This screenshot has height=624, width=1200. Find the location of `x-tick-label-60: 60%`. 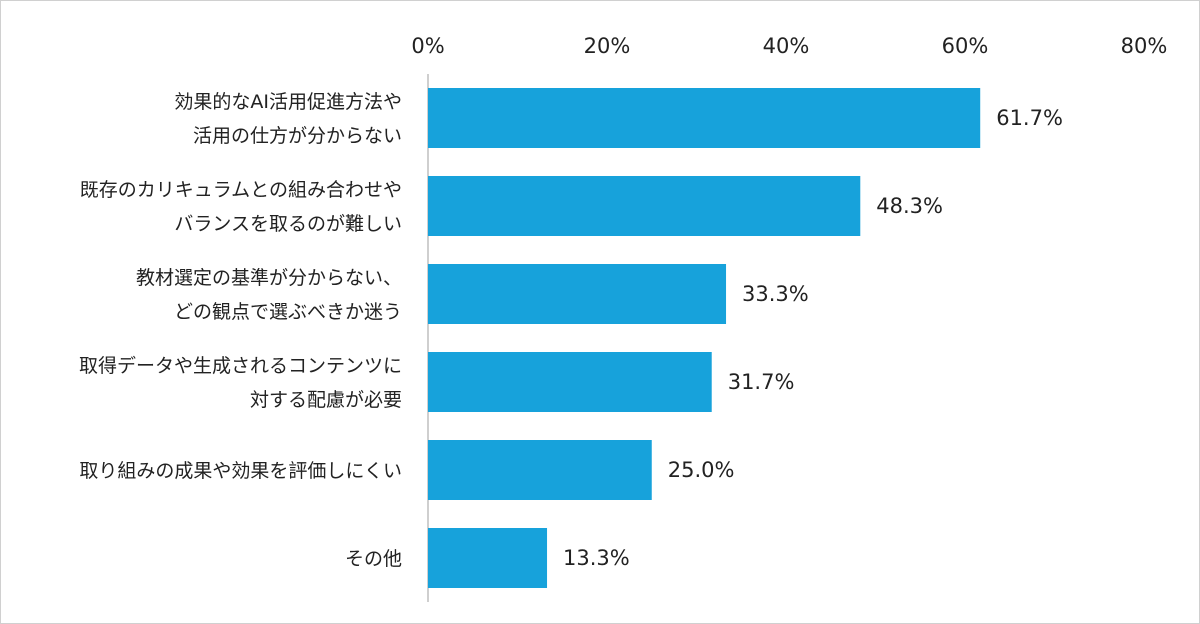

x-tick-label-60: 60% is located at coordinates (965, 46).